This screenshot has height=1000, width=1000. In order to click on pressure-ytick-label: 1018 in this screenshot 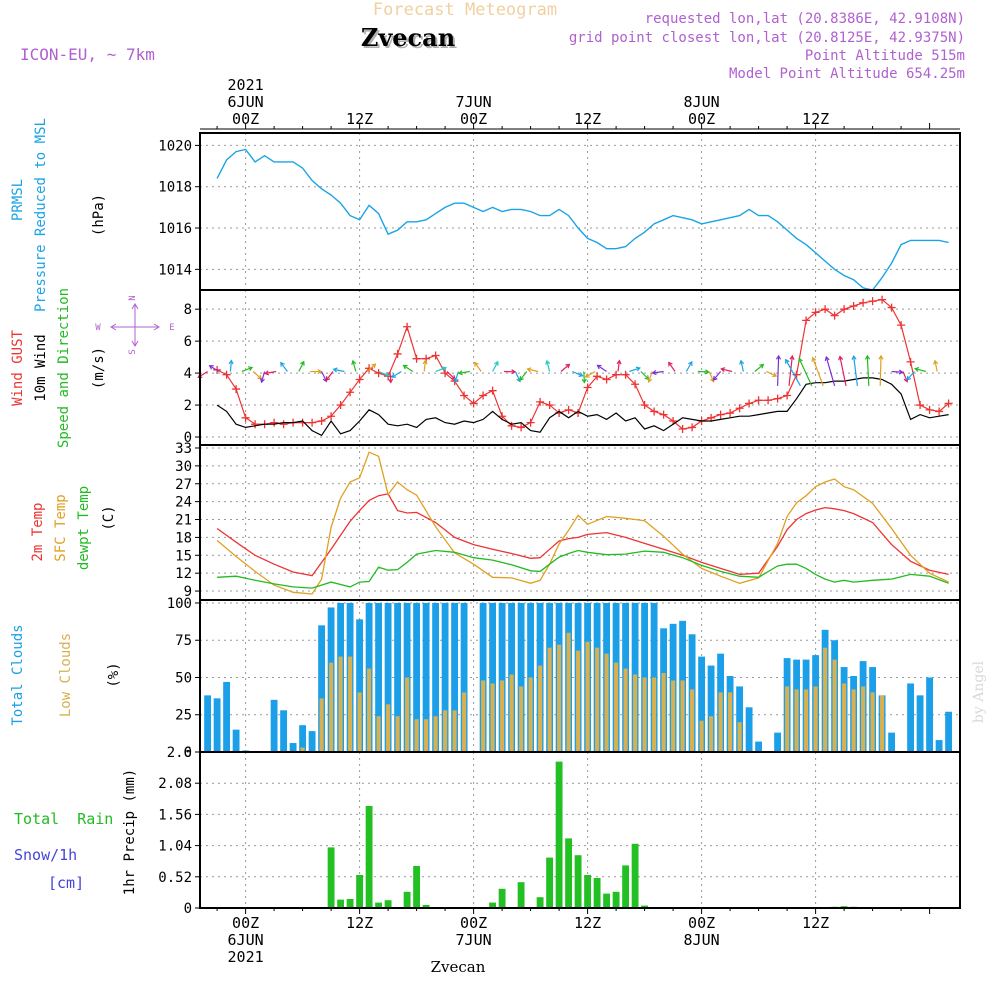, I will do `click(175, 188)`.